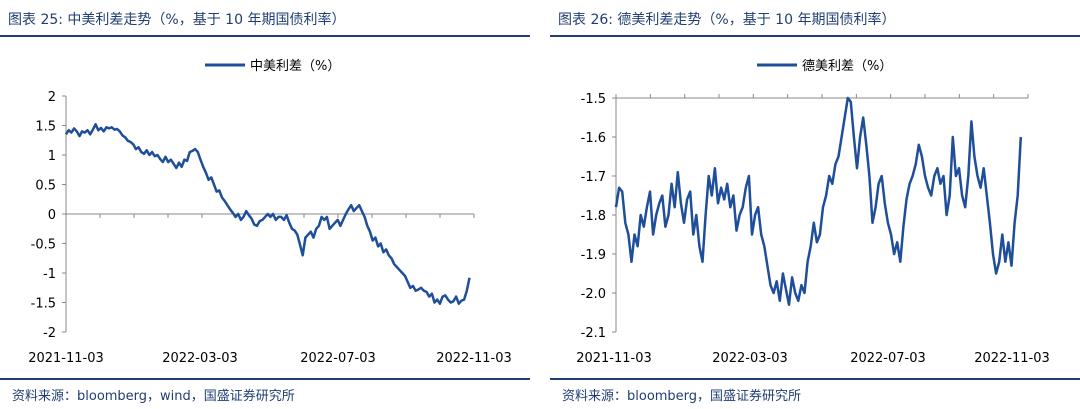  What do you see at coordinates (52, 215) in the screenshot?
I see `y-tick-label: 0` at bounding box center [52, 215].